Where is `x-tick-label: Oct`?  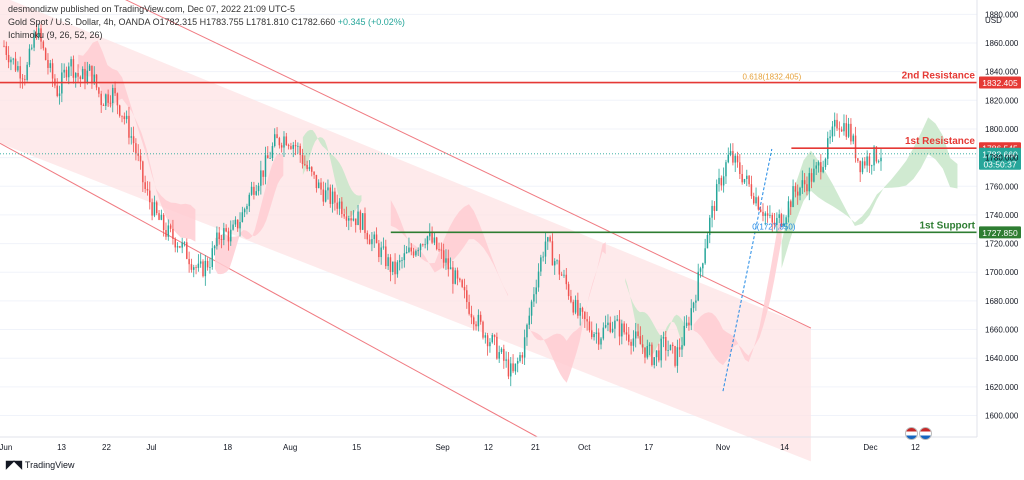
x-tick-label: Oct is located at coordinates (584, 447).